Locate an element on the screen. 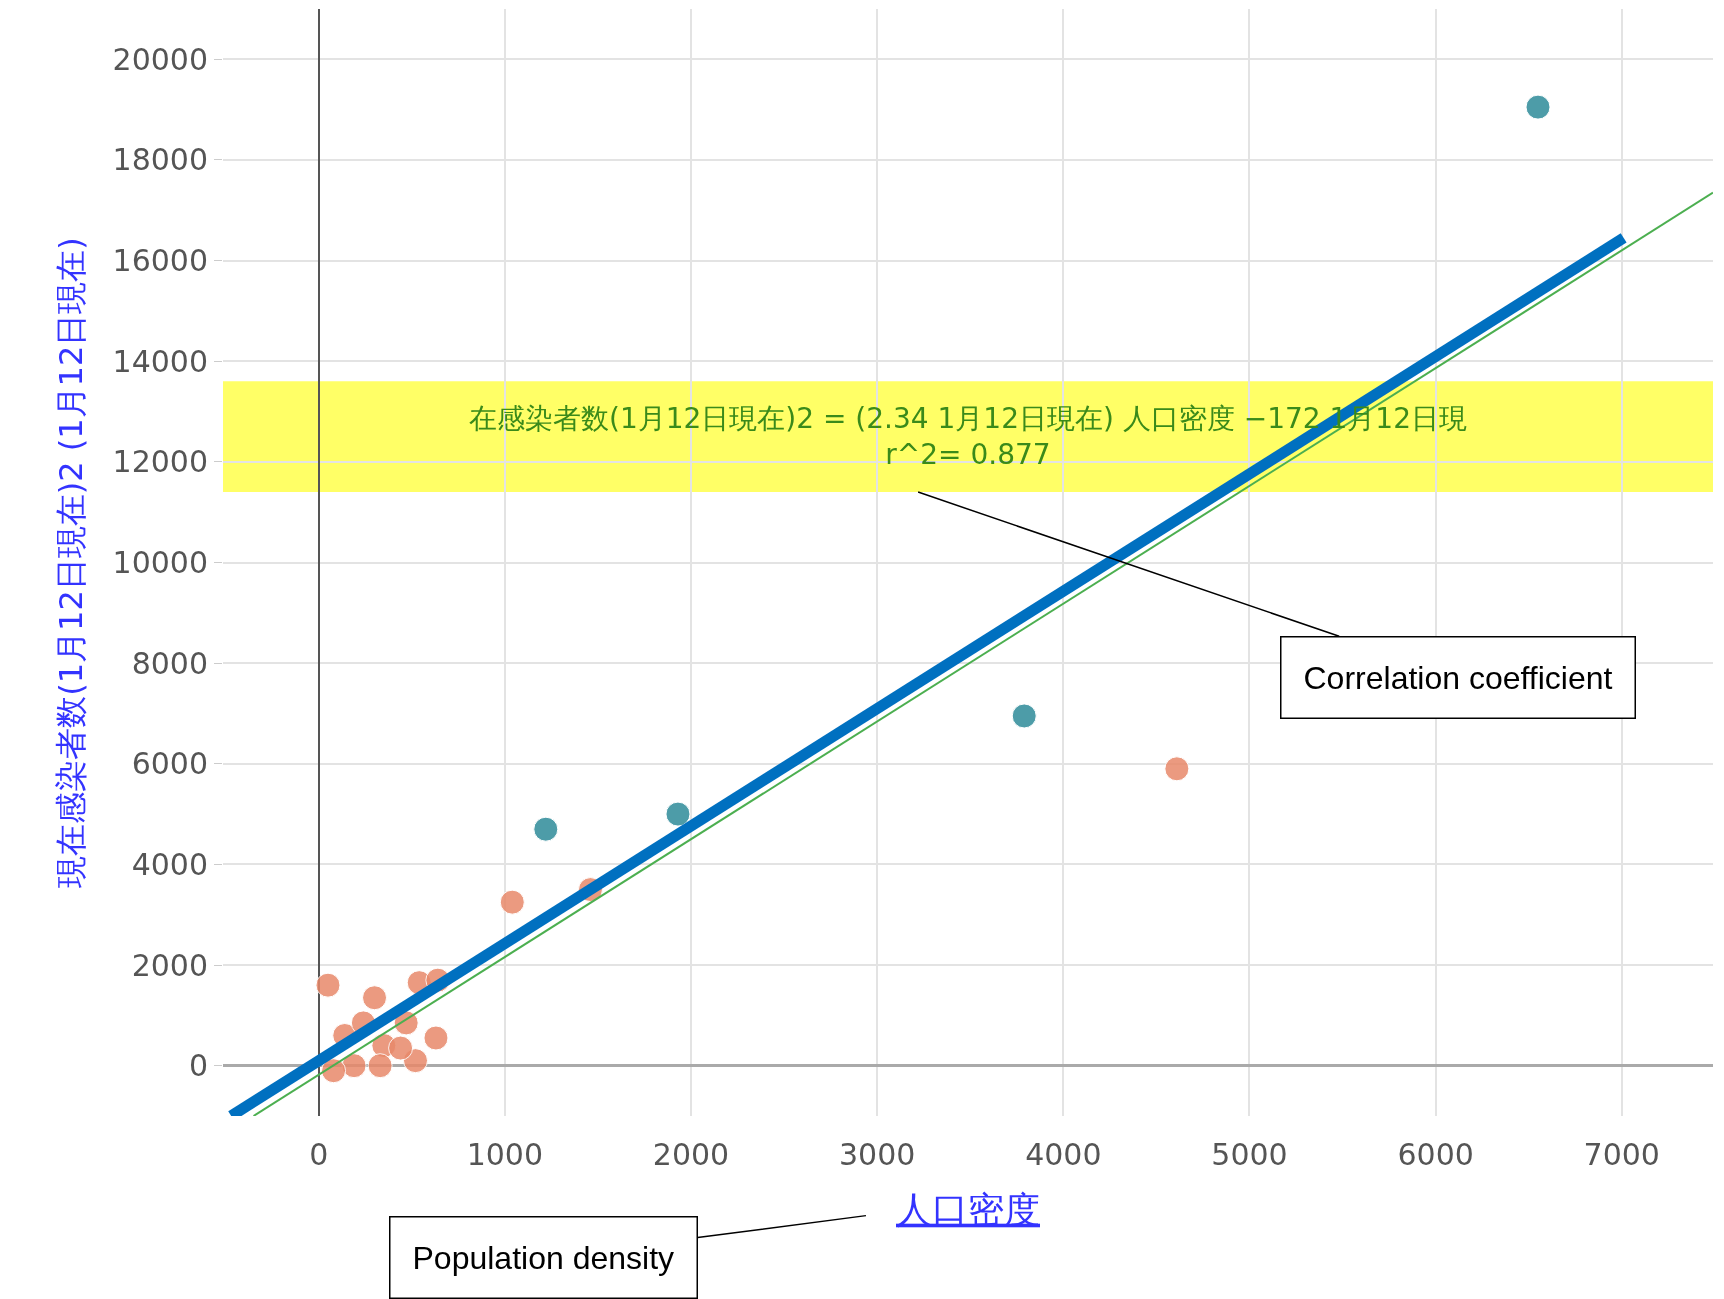  x-tick-label: 0 is located at coordinates (319, 1154).